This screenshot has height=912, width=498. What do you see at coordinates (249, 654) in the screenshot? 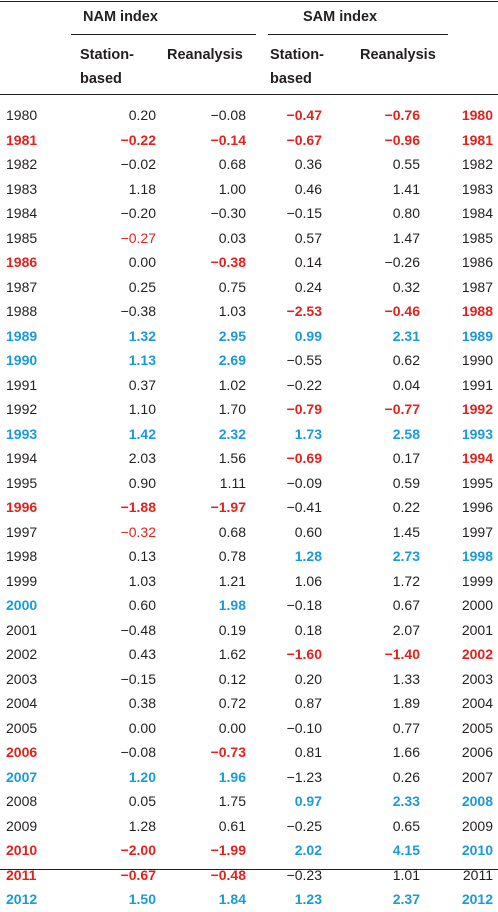
I see `table-row: 2002 0.43 1.62 −1.60 −1.40 2002` at bounding box center [249, 654].